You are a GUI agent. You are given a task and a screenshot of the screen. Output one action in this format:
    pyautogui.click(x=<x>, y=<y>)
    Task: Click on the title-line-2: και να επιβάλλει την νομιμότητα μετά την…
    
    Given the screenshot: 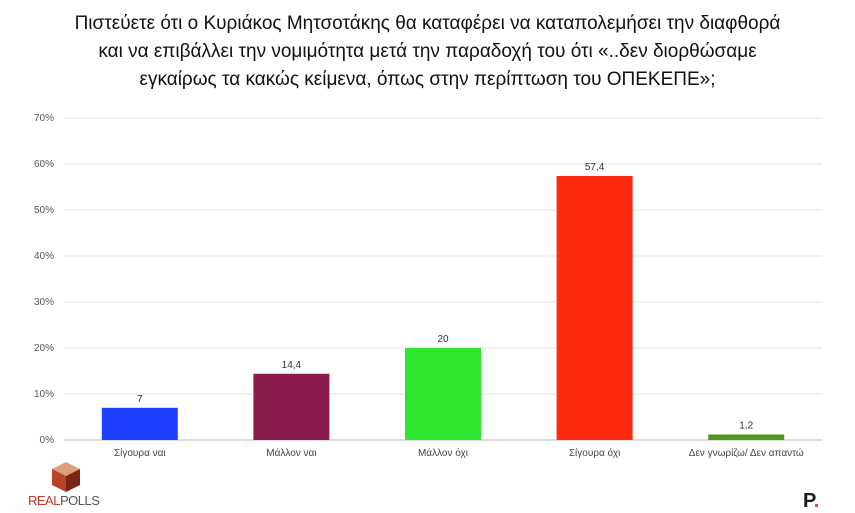 What is the action you would take?
    pyautogui.click(x=427, y=51)
    